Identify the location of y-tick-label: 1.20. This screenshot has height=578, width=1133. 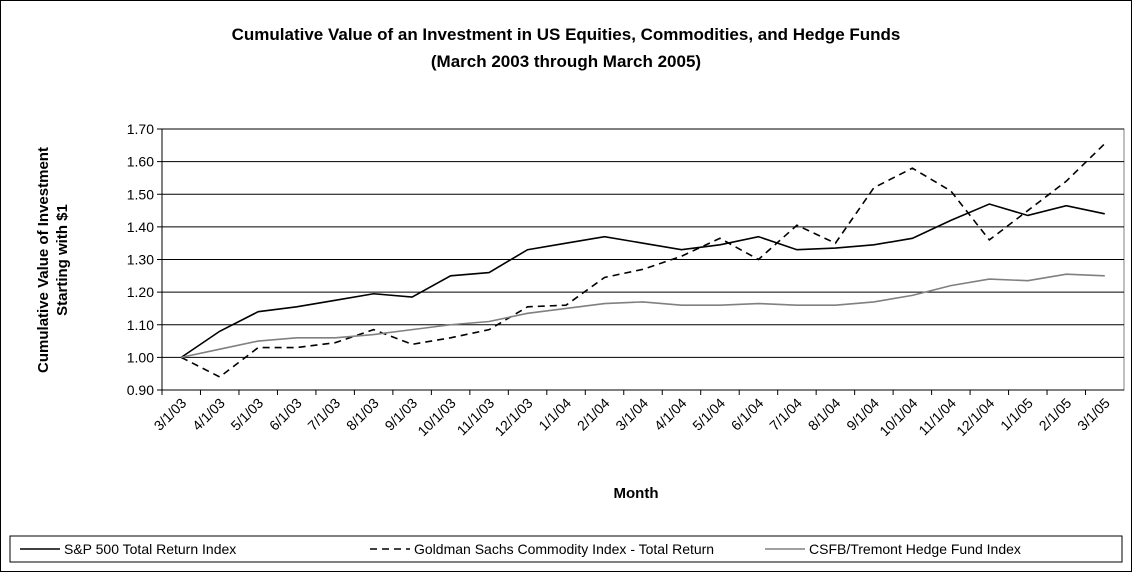
(140, 292).